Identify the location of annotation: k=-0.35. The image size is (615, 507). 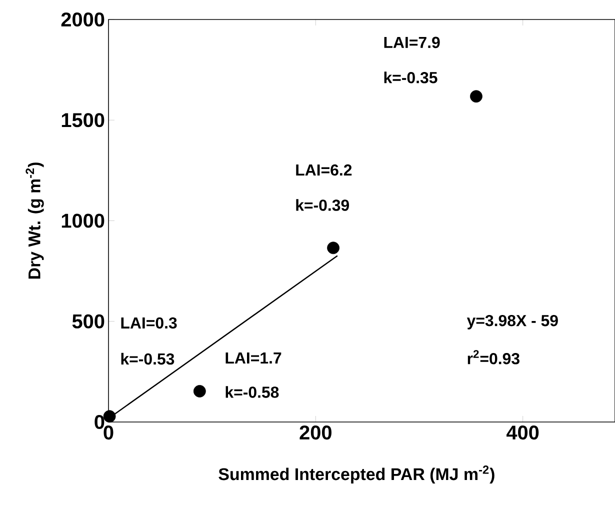
(411, 78).